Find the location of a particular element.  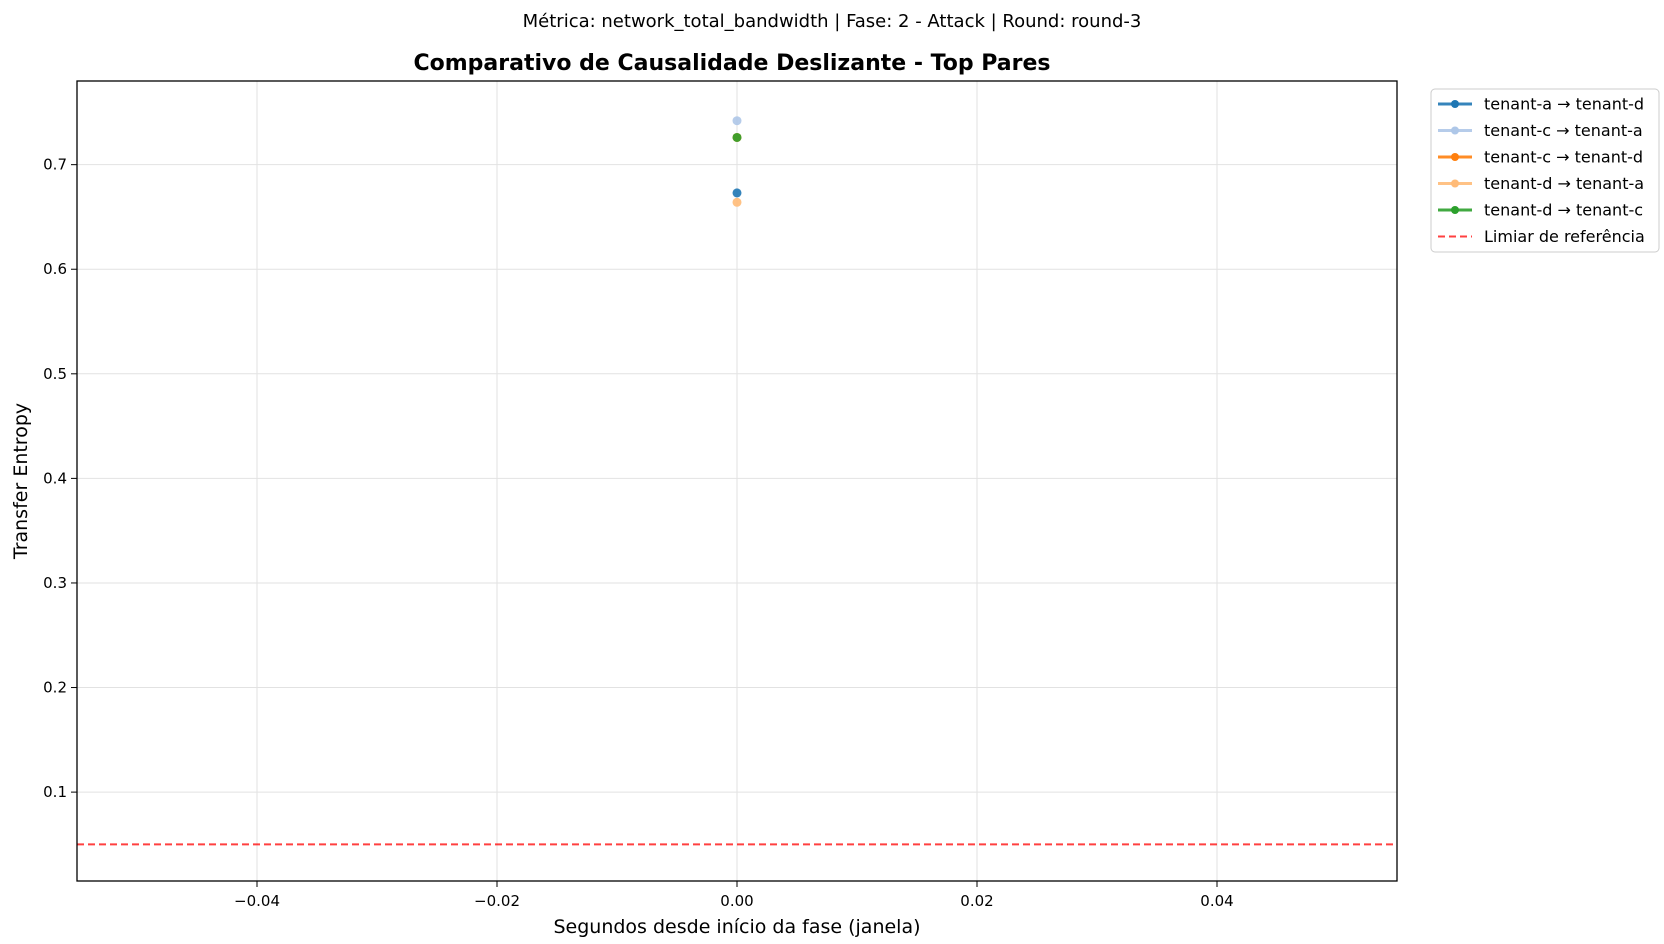

legend-entry-label: tenant-d → tenant-c is located at coordinates (1563, 210).